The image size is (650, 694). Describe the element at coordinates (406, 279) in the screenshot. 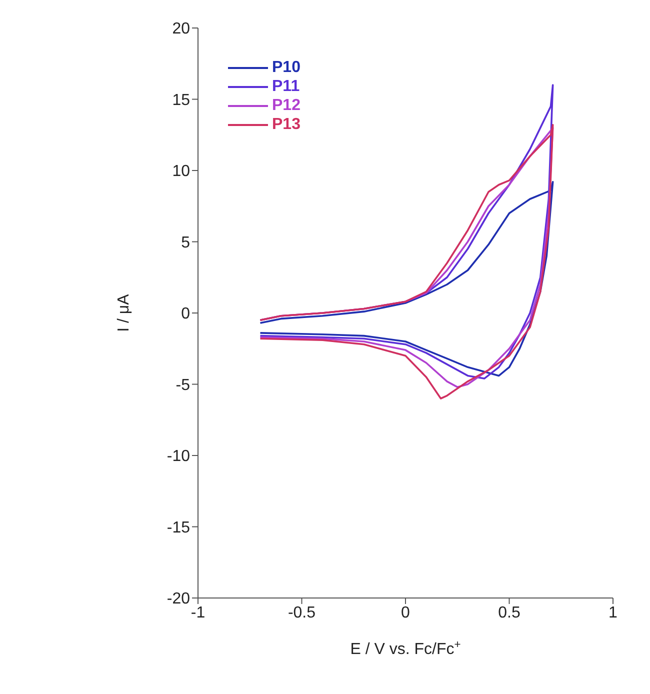

I see `line-series` at that location.